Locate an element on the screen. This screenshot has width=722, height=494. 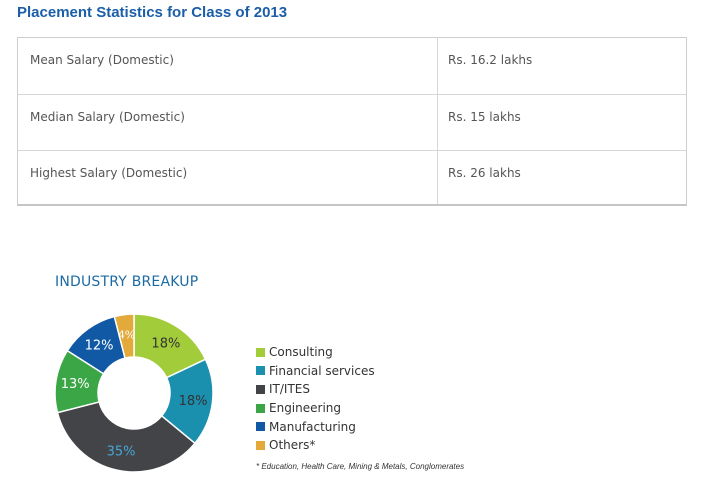
legend-item: Others* is located at coordinates (315, 445).